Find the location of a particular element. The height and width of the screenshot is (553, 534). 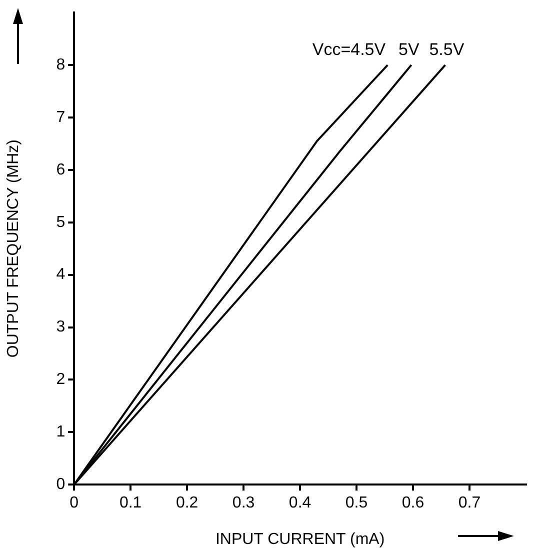

y-tick-label: 5 is located at coordinates (61, 222).